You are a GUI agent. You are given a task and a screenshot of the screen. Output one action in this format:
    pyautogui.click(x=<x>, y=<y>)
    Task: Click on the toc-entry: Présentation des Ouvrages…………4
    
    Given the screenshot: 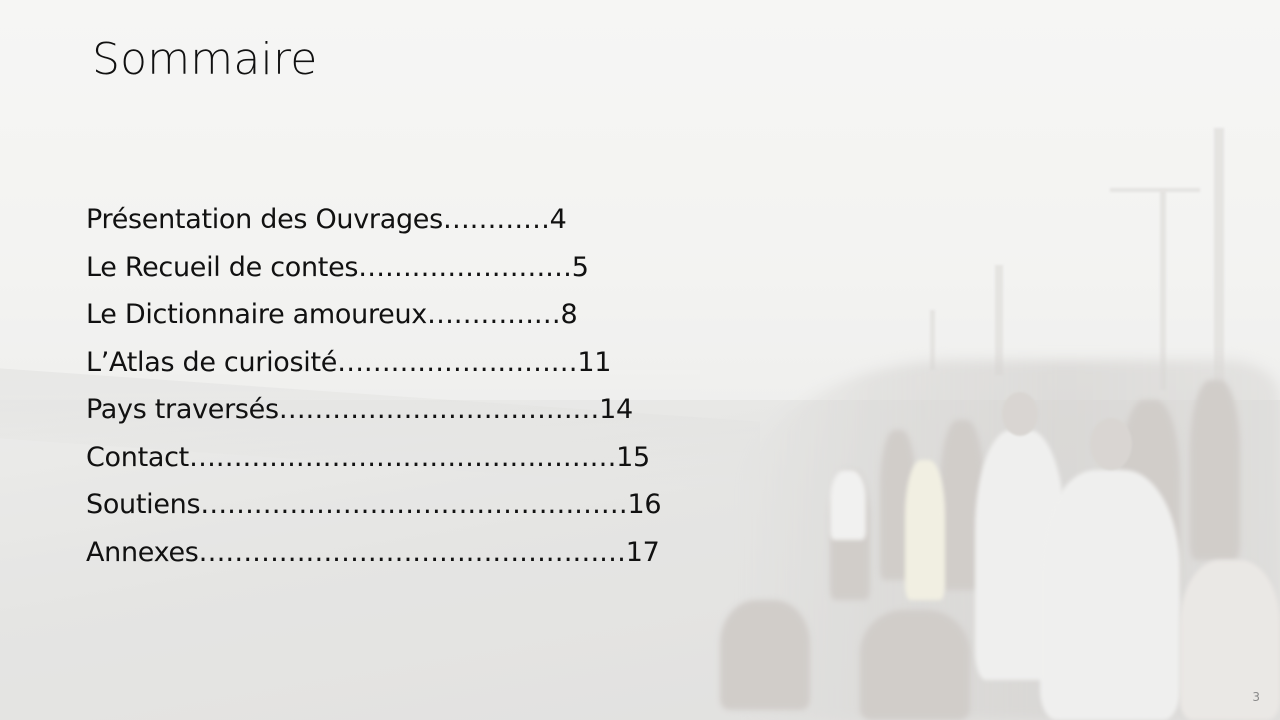 What is the action you would take?
    pyautogui.click(x=326, y=219)
    